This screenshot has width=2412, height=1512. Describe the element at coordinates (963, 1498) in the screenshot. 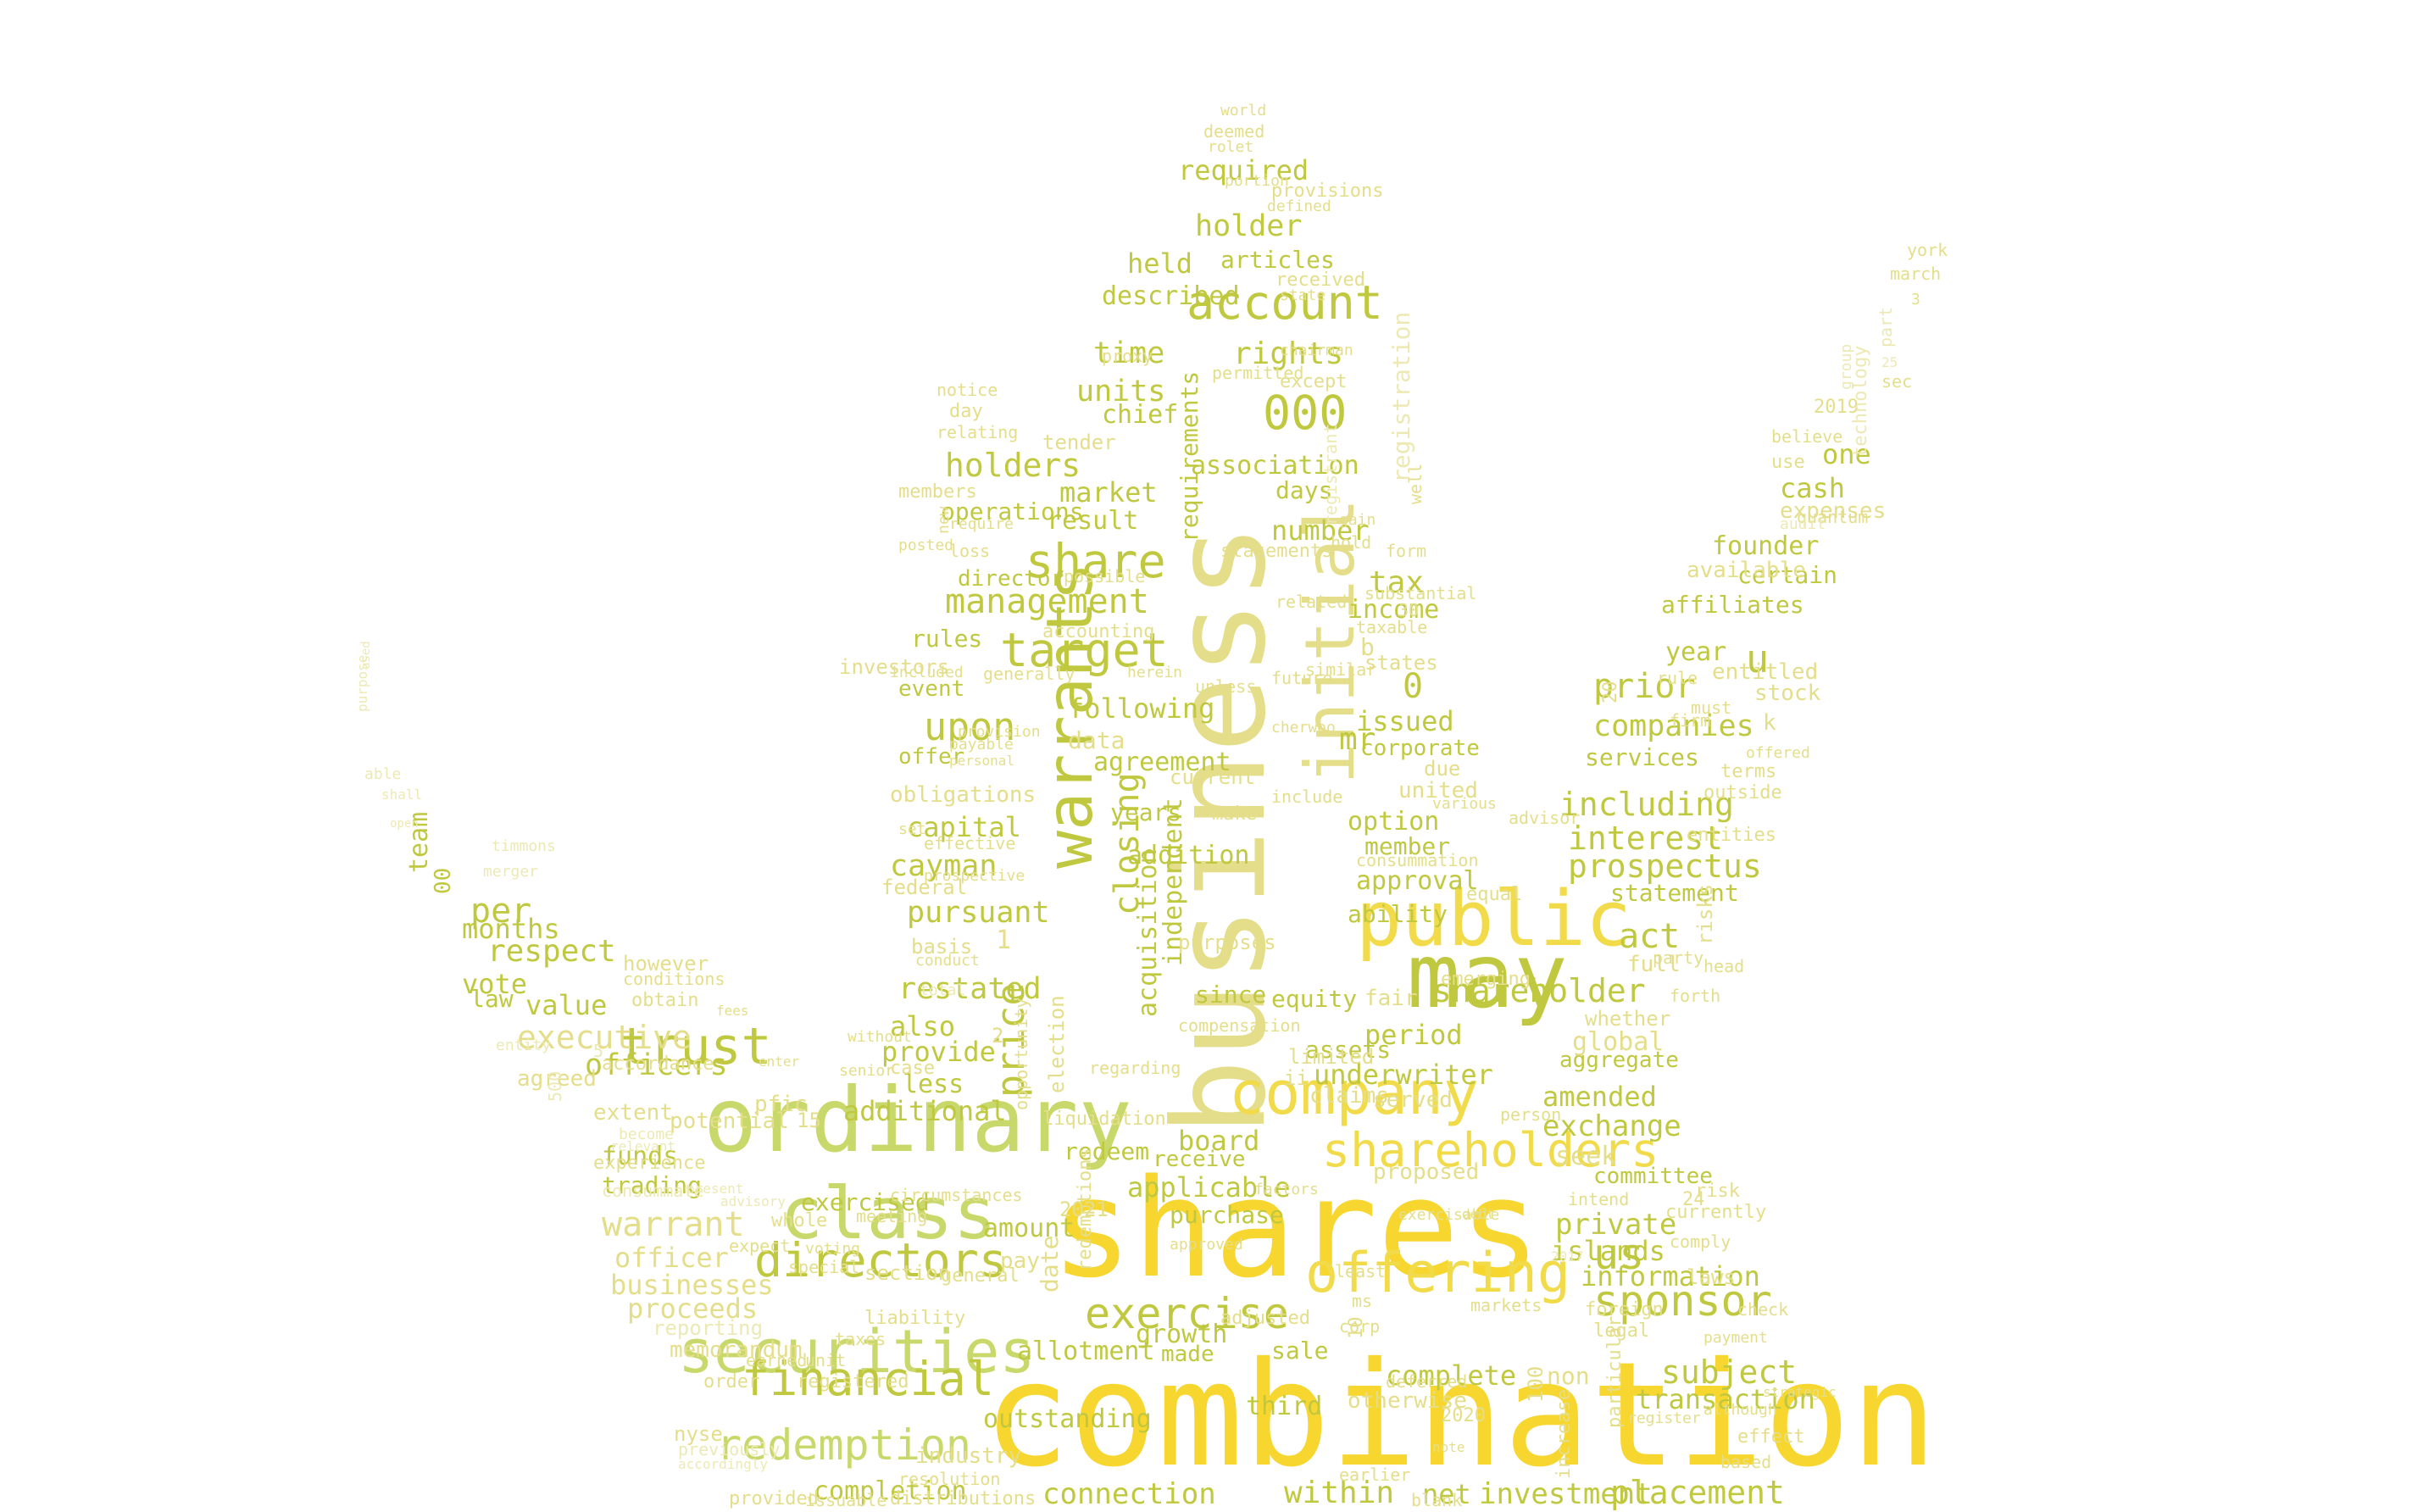

I see `cloud-word: distributions` at that location.